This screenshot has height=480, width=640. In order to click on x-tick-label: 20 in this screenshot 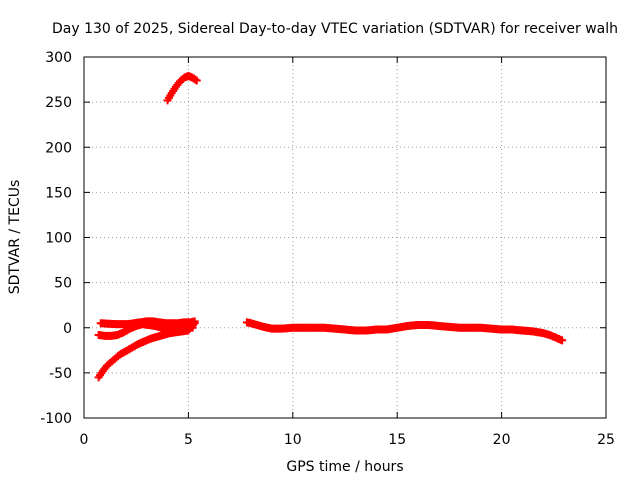, I will do `click(502, 440)`.